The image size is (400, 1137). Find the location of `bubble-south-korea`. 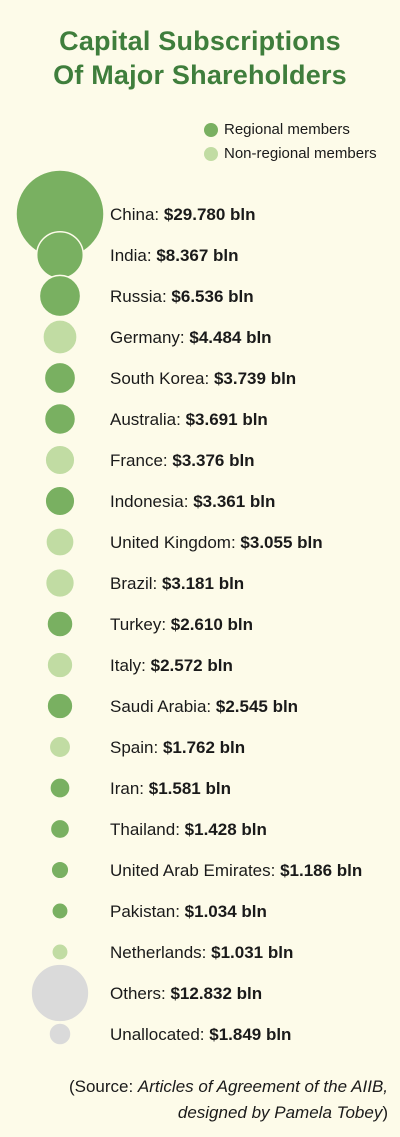

bubble-south-korea is located at coordinates (60, 378).